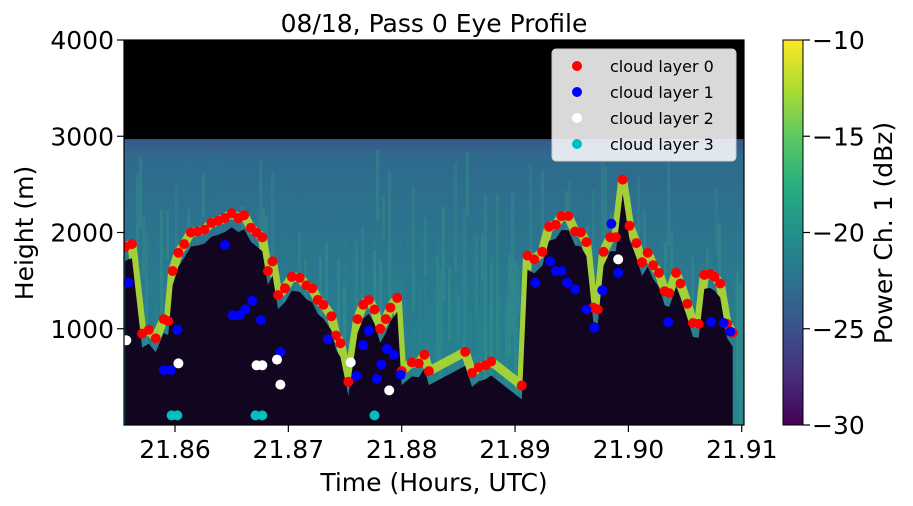 Image resolution: width=913 pixels, height=506 pixels. Describe the element at coordinates (433, 482) in the screenshot. I see `x-axis-label: Time (Hours, UTC)` at that location.